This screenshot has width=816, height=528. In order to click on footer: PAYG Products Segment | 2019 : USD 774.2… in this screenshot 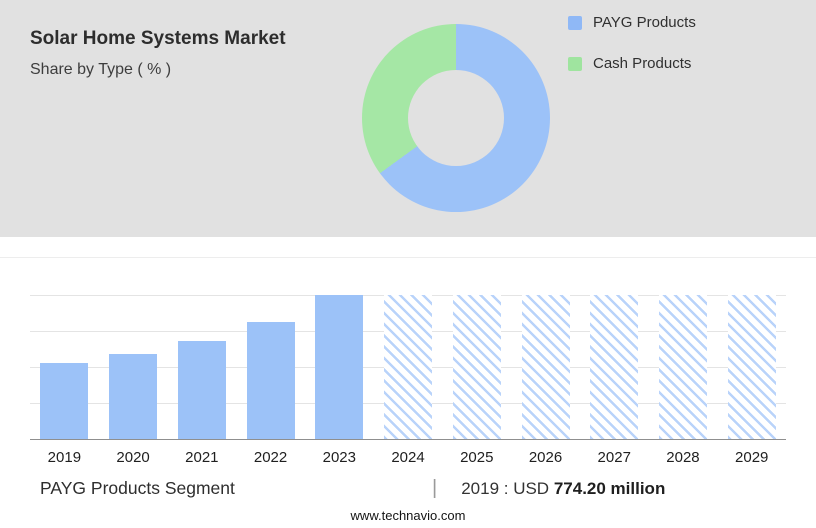, I will do `click(410, 488)`.